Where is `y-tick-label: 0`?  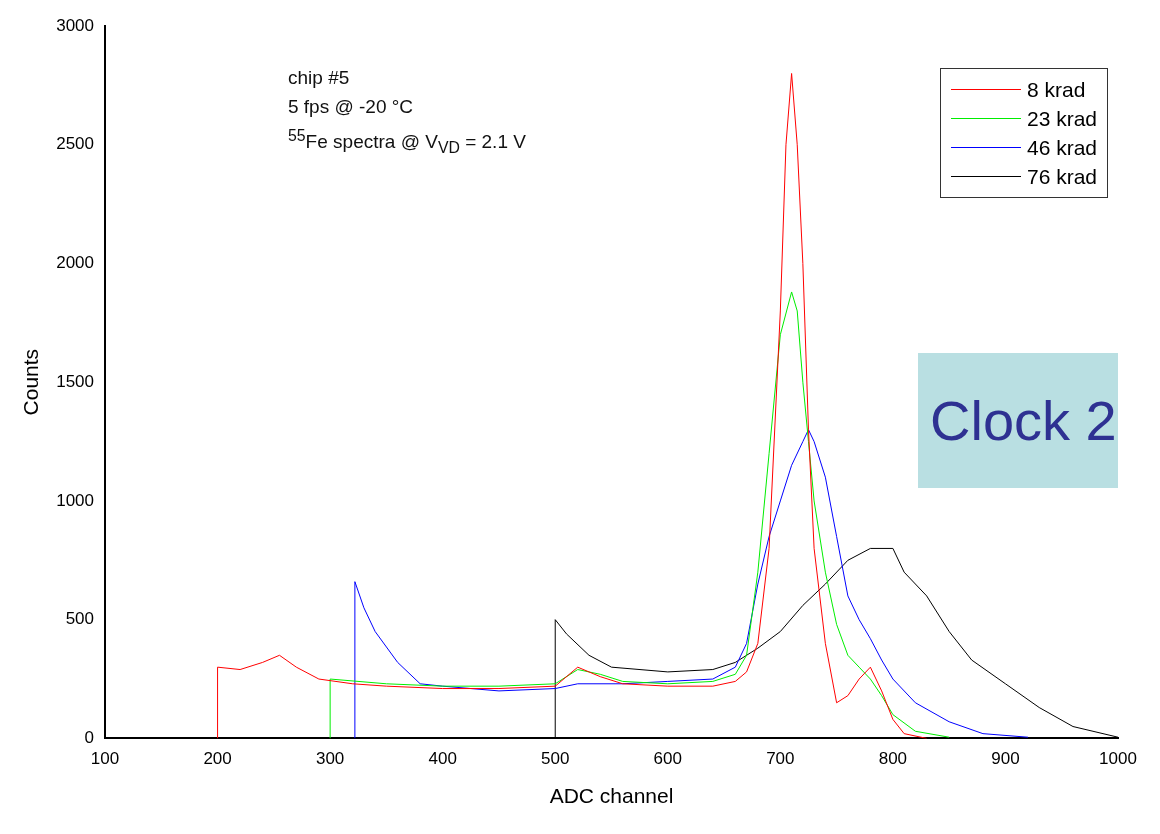
y-tick-label: 0 is located at coordinates (89, 738).